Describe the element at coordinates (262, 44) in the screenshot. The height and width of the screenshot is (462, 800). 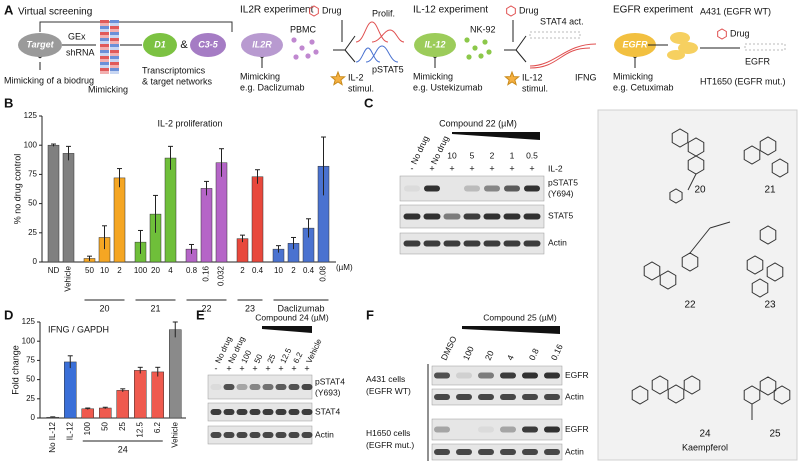
I see `label: IL2R` at that location.